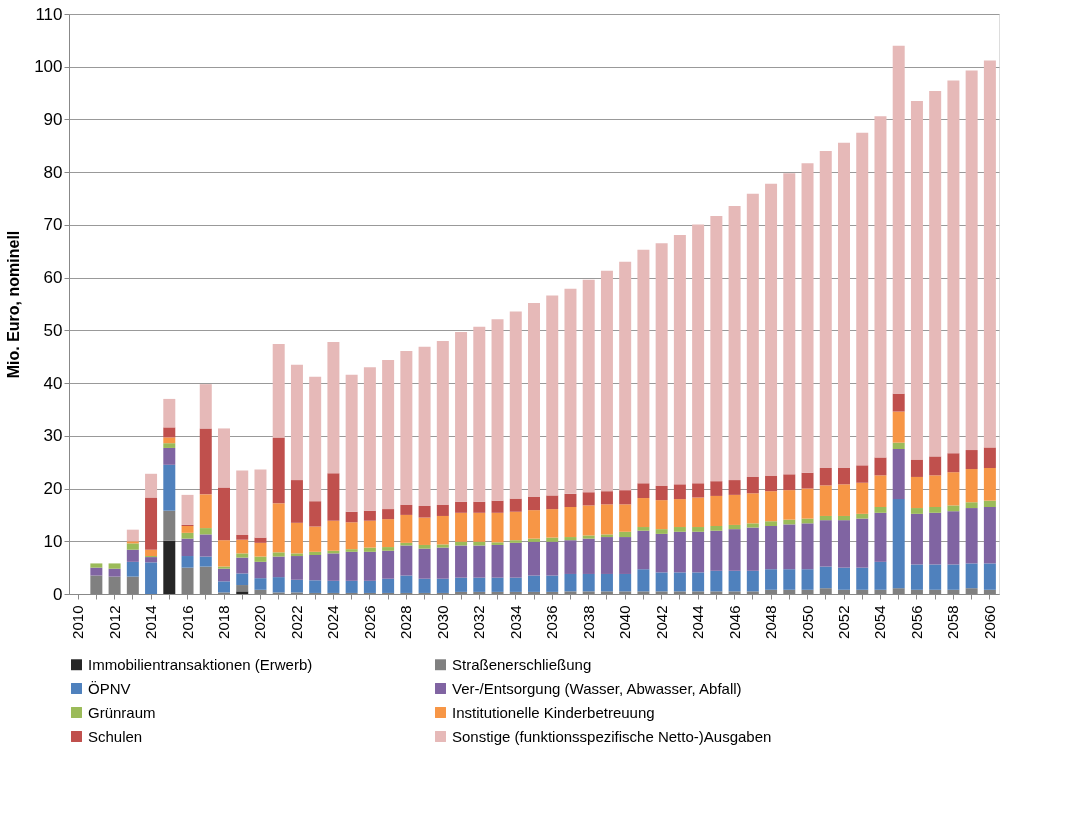 The width and height of the screenshot is (1065, 827). What do you see at coordinates (78, 622) in the screenshot?
I see `x-tick-label: 2010` at bounding box center [78, 622].